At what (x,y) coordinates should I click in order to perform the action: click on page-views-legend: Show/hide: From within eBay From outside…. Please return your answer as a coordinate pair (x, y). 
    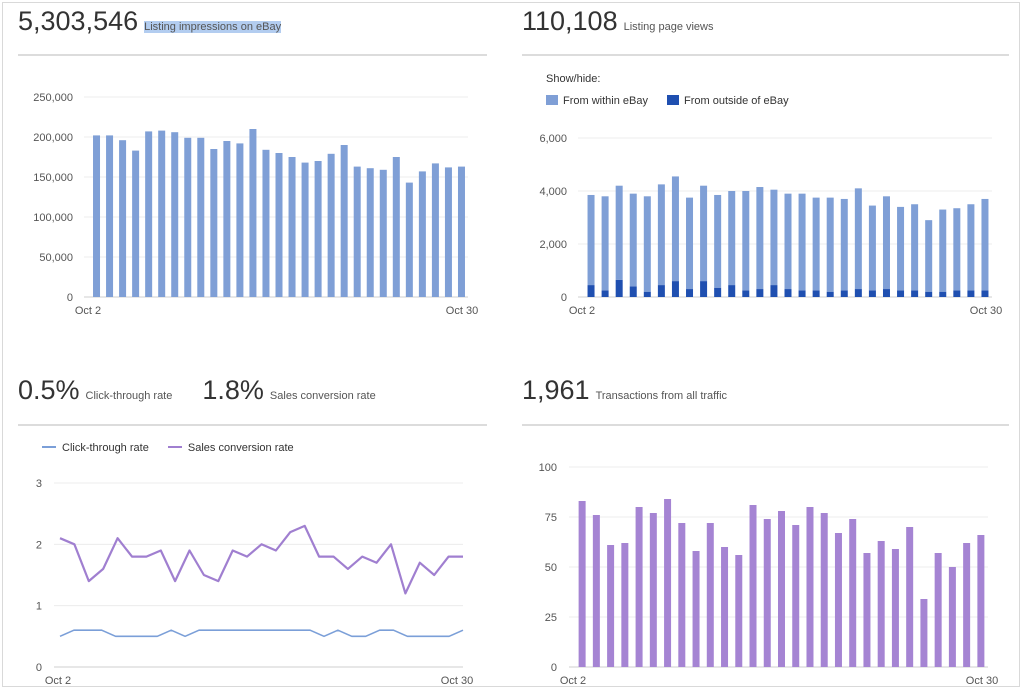
    Looking at the image, I should click on (675, 90).